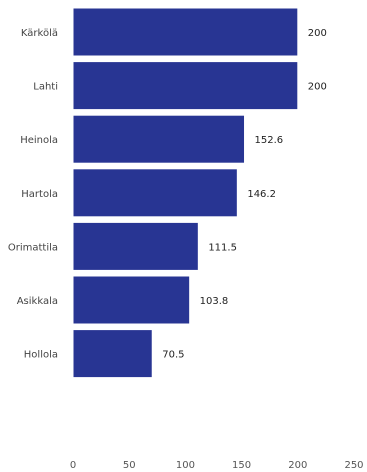 The image size is (367, 472). What do you see at coordinates (261, 194) in the screenshot?
I see `value-label-hartola: 146.2` at bounding box center [261, 194].